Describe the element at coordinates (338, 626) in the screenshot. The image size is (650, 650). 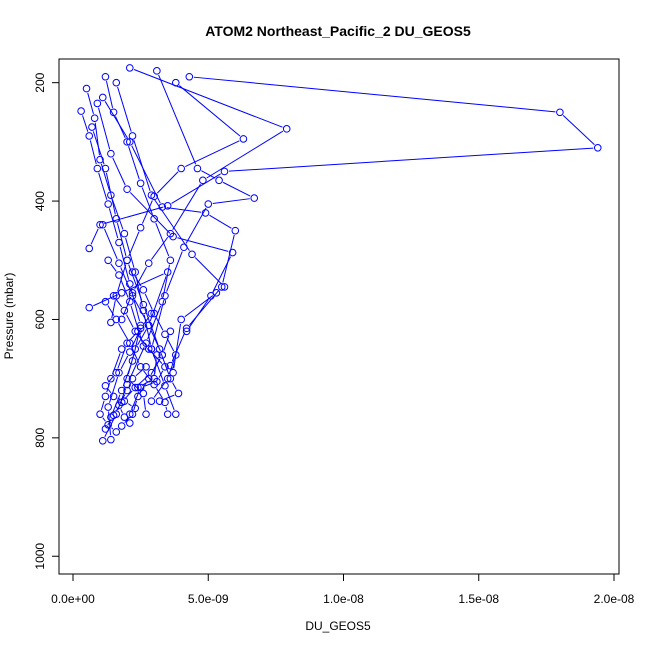
I see `x-axis-label: DU_GEOS5` at that location.